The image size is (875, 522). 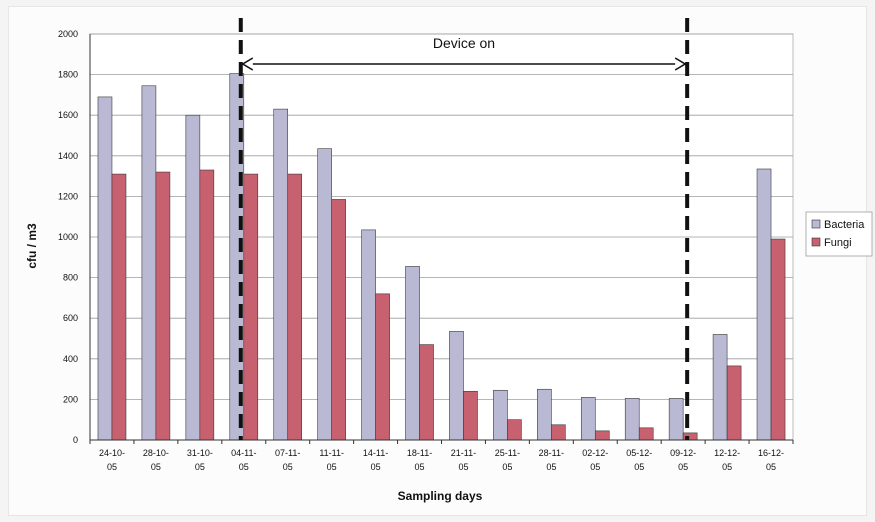 What do you see at coordinates (70, 399) in the screenshot?
I see `y-tick-label: 200` at bounding box center [70, 399].